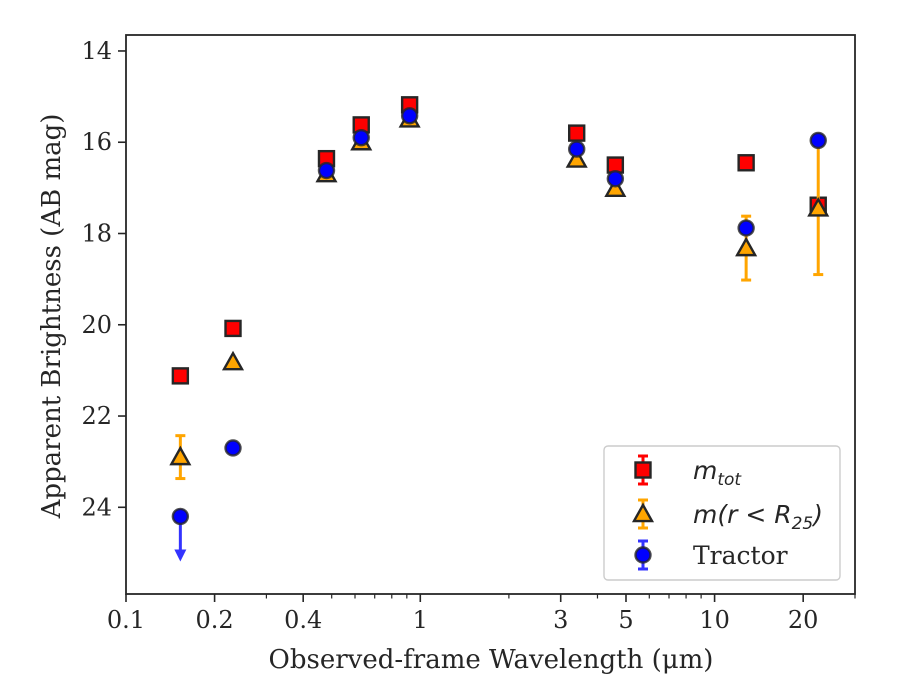 The height and width of the screenshot is (700, 900). Describe the element at coordinates (643, 470) in the screenshot. I see `legend-marker-square` at that location.